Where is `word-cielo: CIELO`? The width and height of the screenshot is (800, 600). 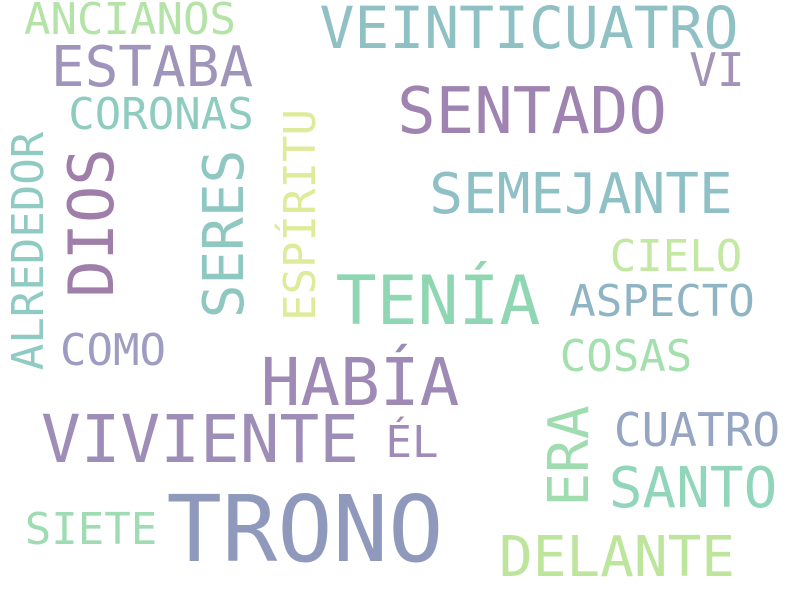 word-cielo: CIELO is located at coordinates (676, 256).